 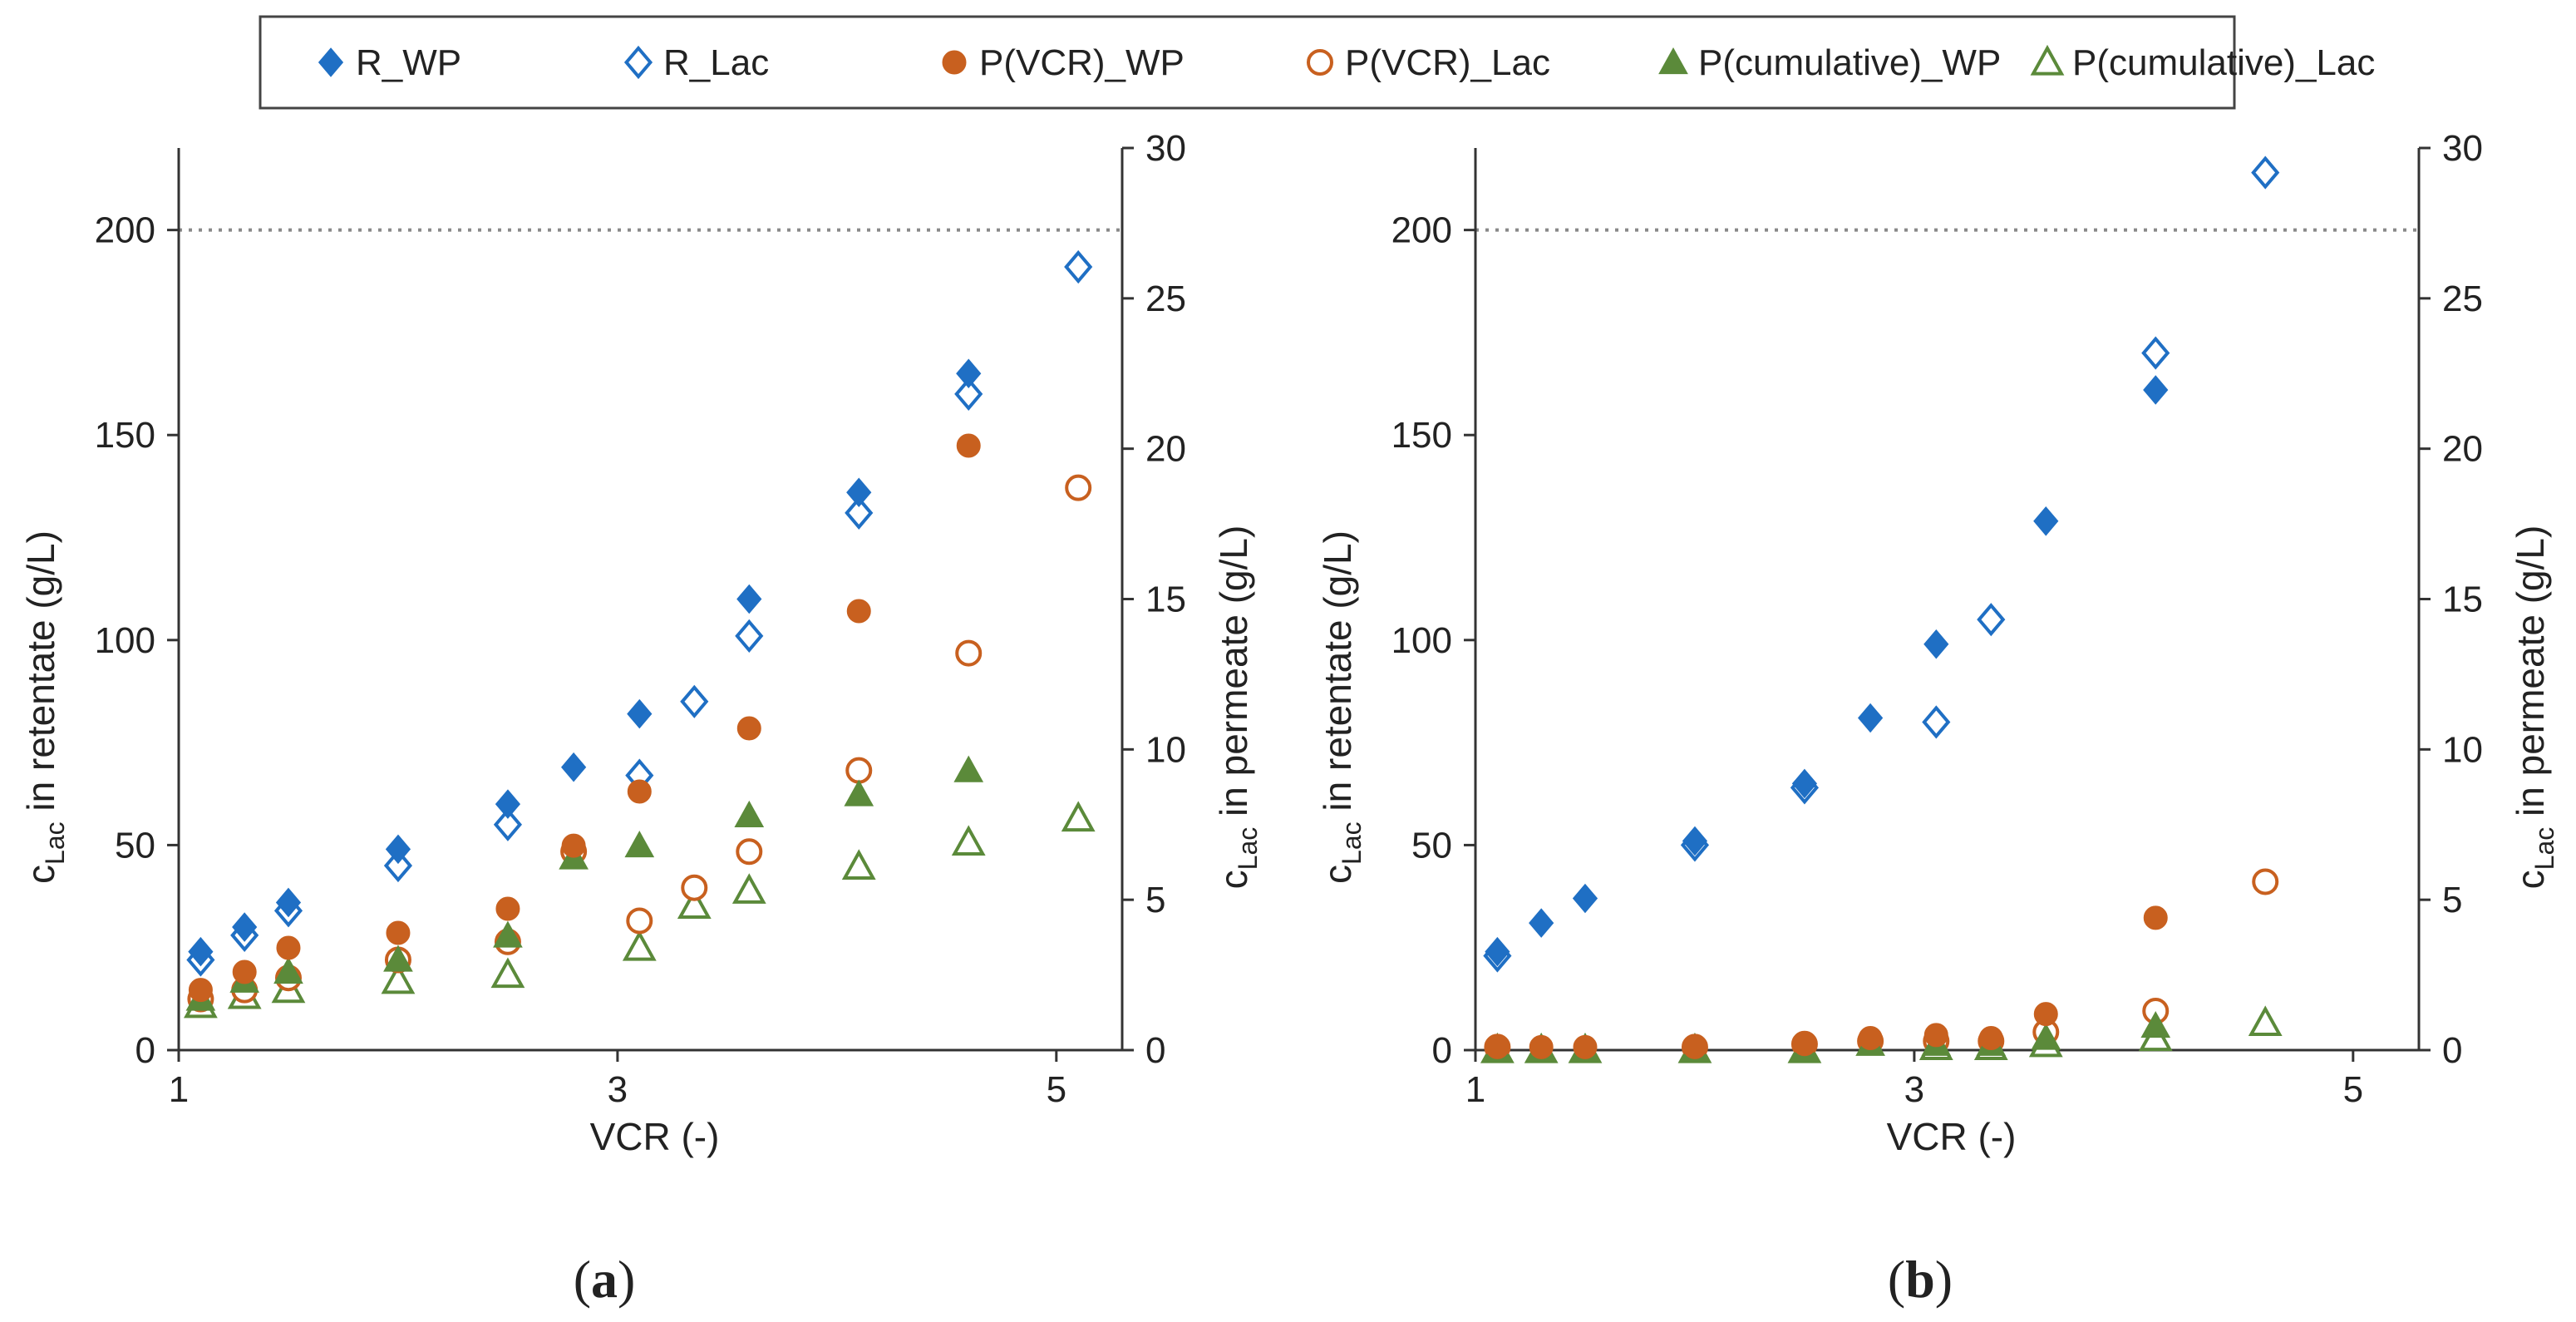 What do you see at coordinates (1165, 450) in the screenshot?
I see `panel-a-ytick-right-label: 20` at bounding box center [1165, 450].